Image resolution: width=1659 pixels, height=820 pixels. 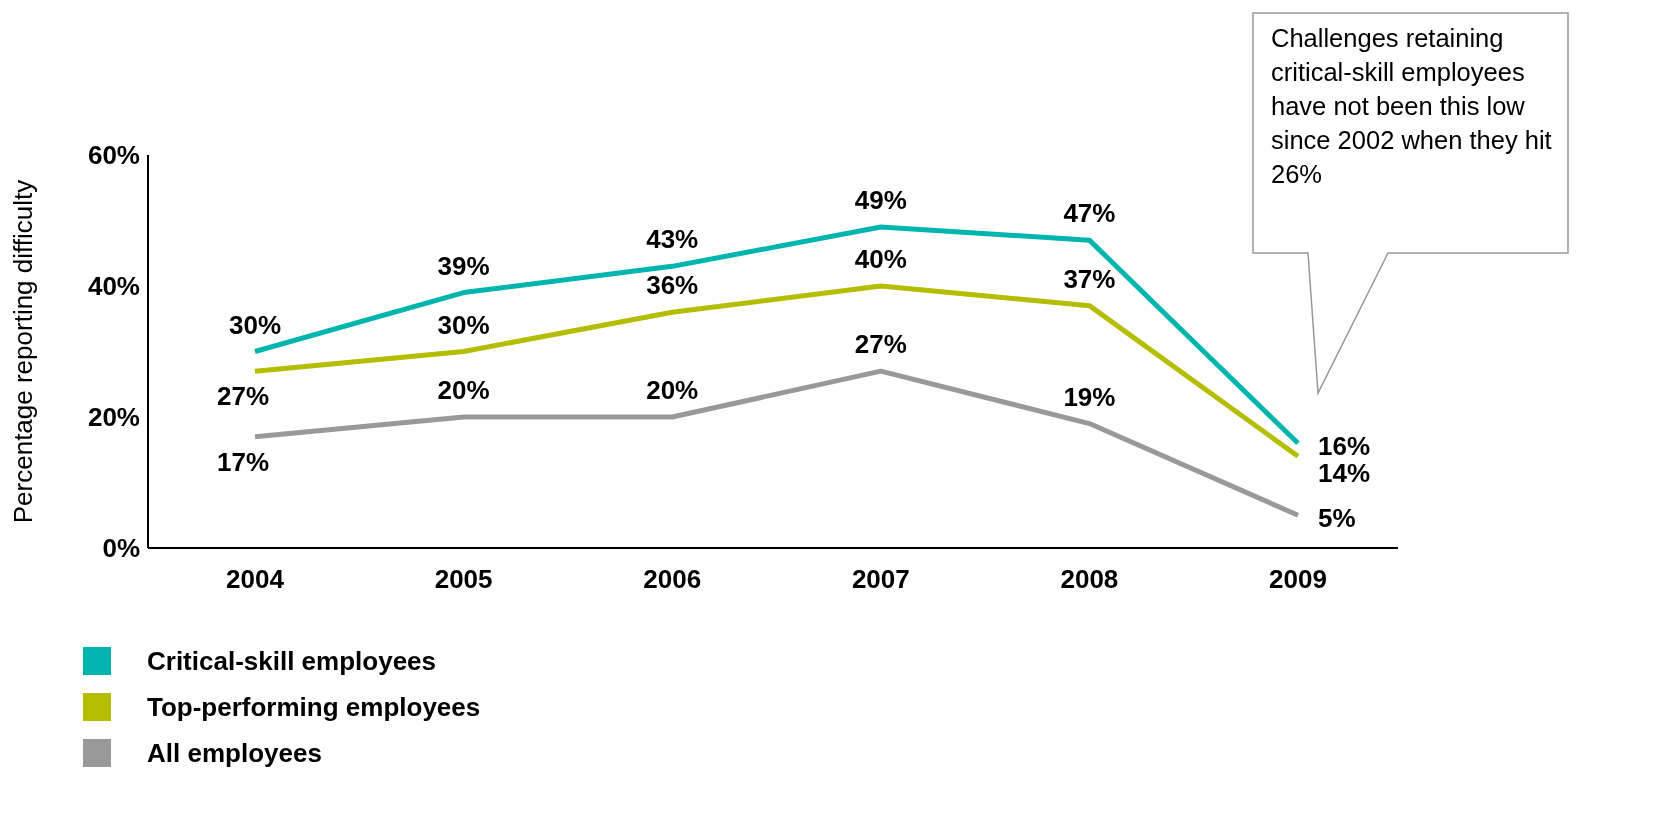 I want to click on data-label: 19%, so click(x=1089, y=396).